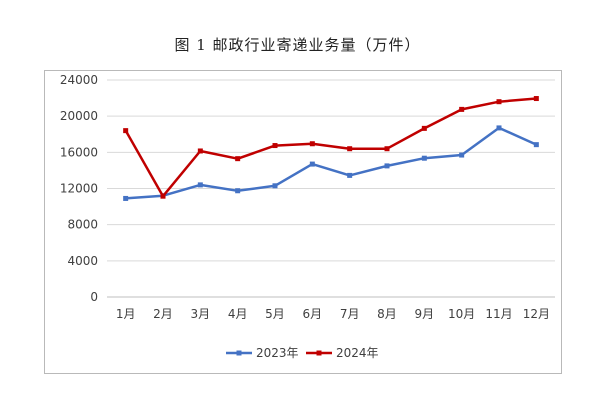 The image size is (595, 410). What do you see at coordinates (82, 261) in the screenshot?
I see `y-tick-label: 4000` at bounding box center [82, 261].